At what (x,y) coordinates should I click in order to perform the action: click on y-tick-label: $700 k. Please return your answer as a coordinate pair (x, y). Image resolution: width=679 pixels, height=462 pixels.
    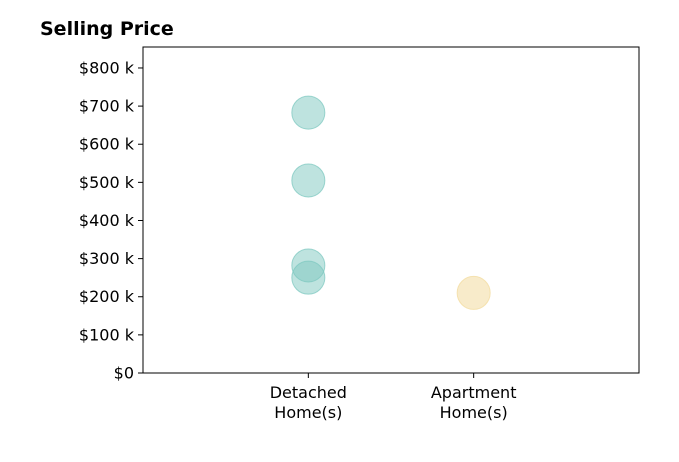
    Looking at the image, I should click on (107, 106).